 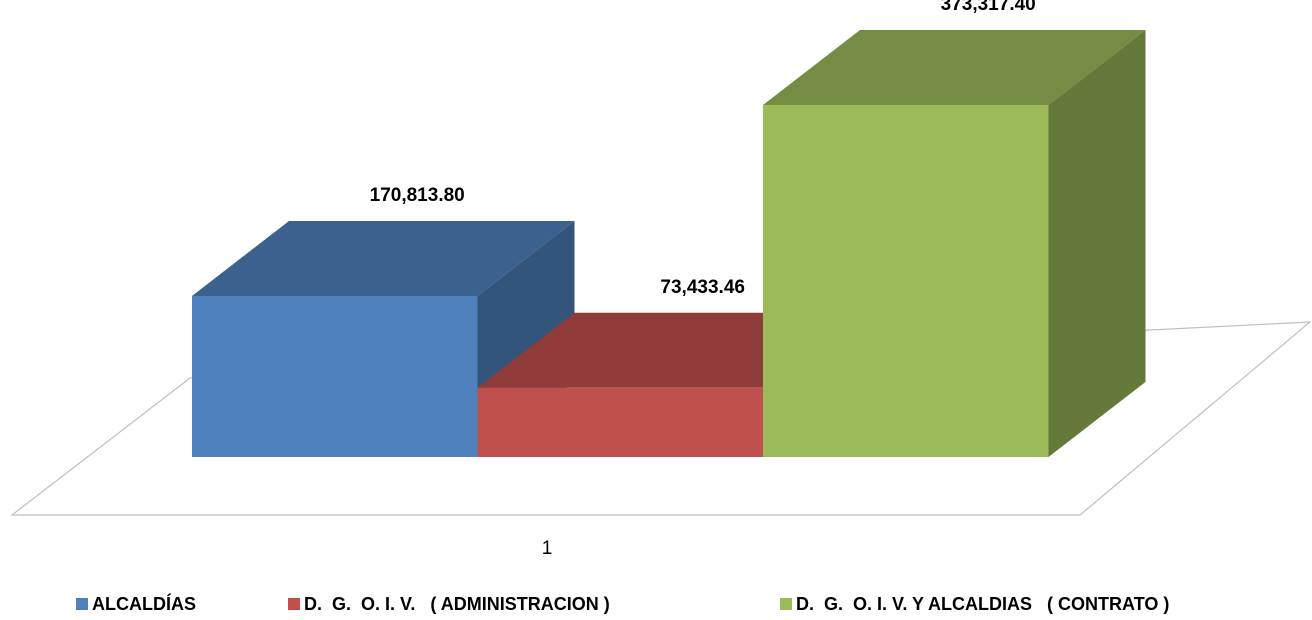 I want to click on legend-label: D. G. O. I. V. ( ADMINISTRACION ), so click(x=457, y=604).